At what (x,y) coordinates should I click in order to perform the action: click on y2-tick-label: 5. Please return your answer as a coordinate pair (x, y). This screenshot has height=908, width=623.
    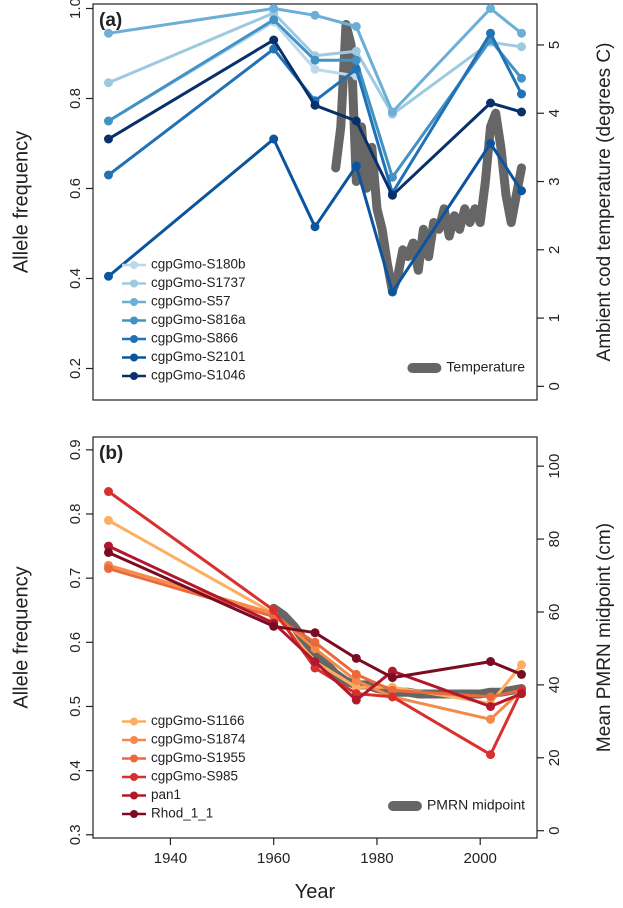
    Looking at the image, I should click on (554, 45).